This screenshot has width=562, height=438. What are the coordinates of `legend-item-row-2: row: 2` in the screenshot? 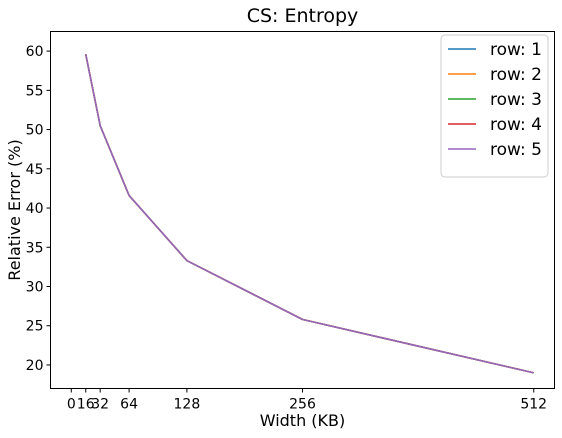 It's located at (495, 75).